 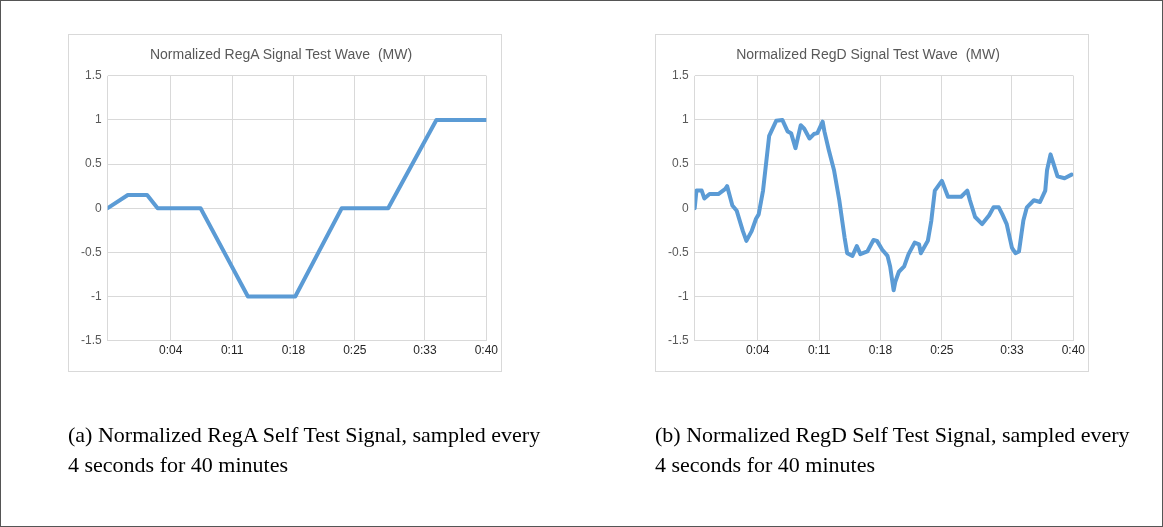 I want to click on chart-title: Normalized RegD Signal Test Wave (MW), so click(x=868, y=54).